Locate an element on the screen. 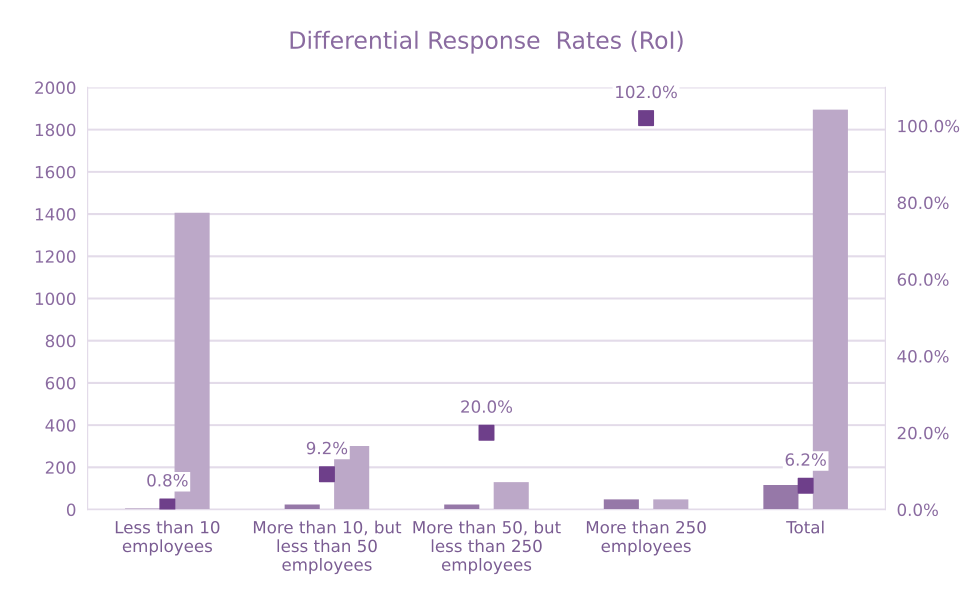  data-label: 6.2% is located at coordinates (806, 459).